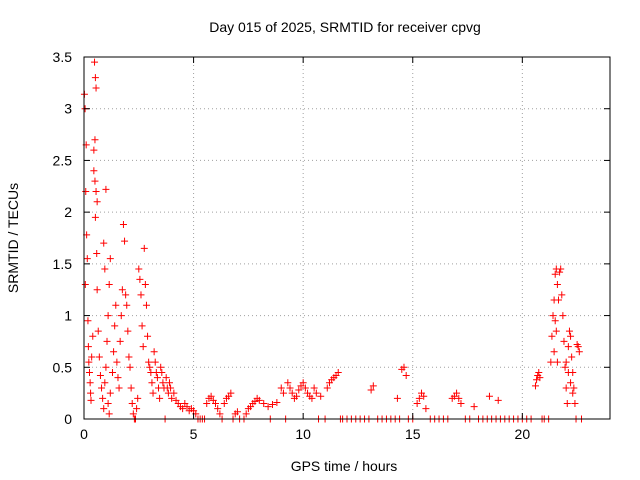 Image resolution: width=640 pixels, height=480 pixels. Describe the element at coordinates (344, 466) in the screenshot. I see `x-axis-title: GPS time / hours` at that location.